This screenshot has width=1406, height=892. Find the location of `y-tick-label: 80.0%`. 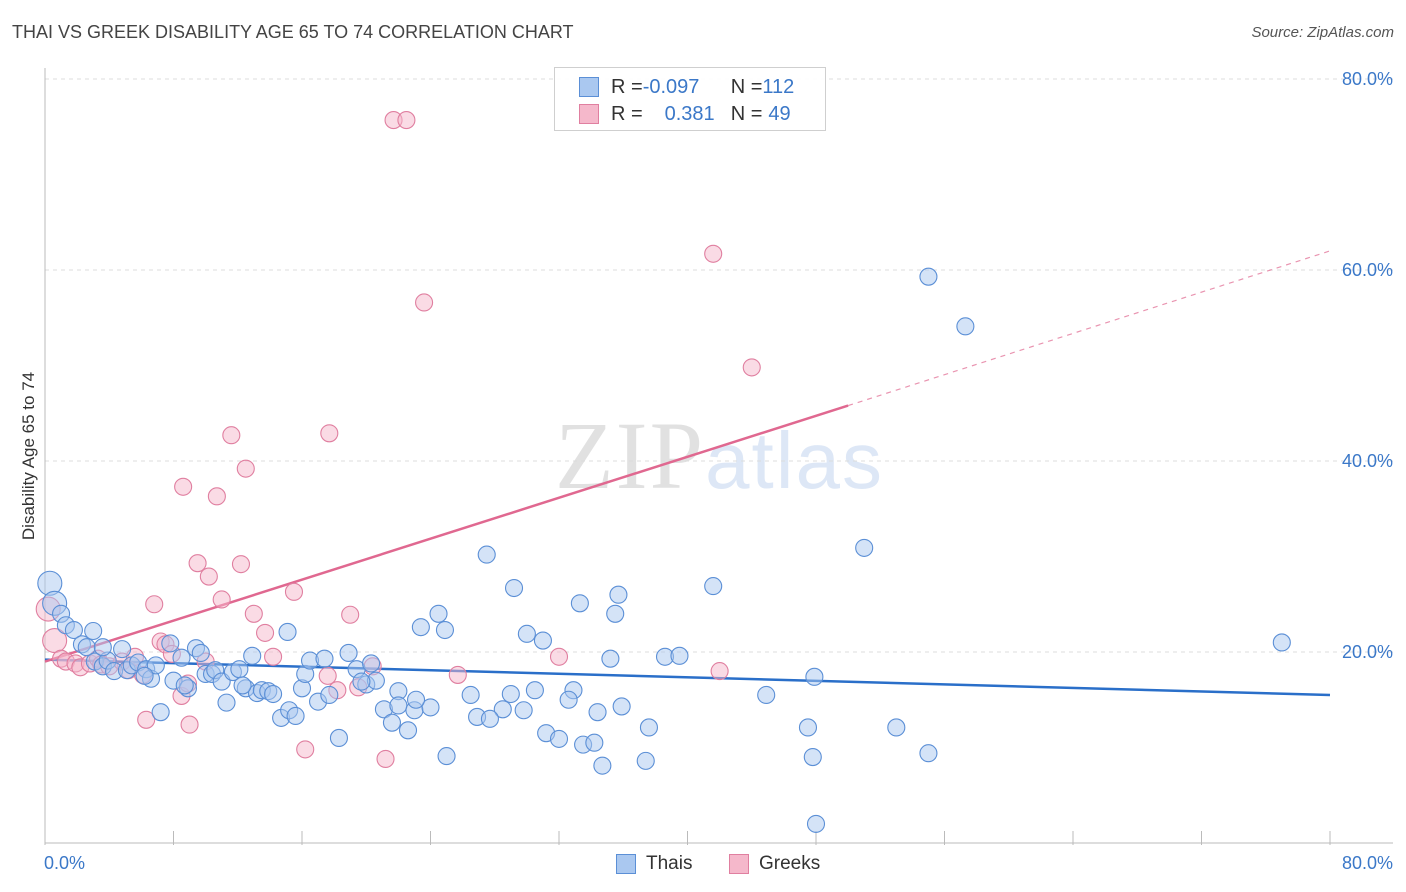

y-tick-label: 80.0% is located at coordinates (1367, 79).